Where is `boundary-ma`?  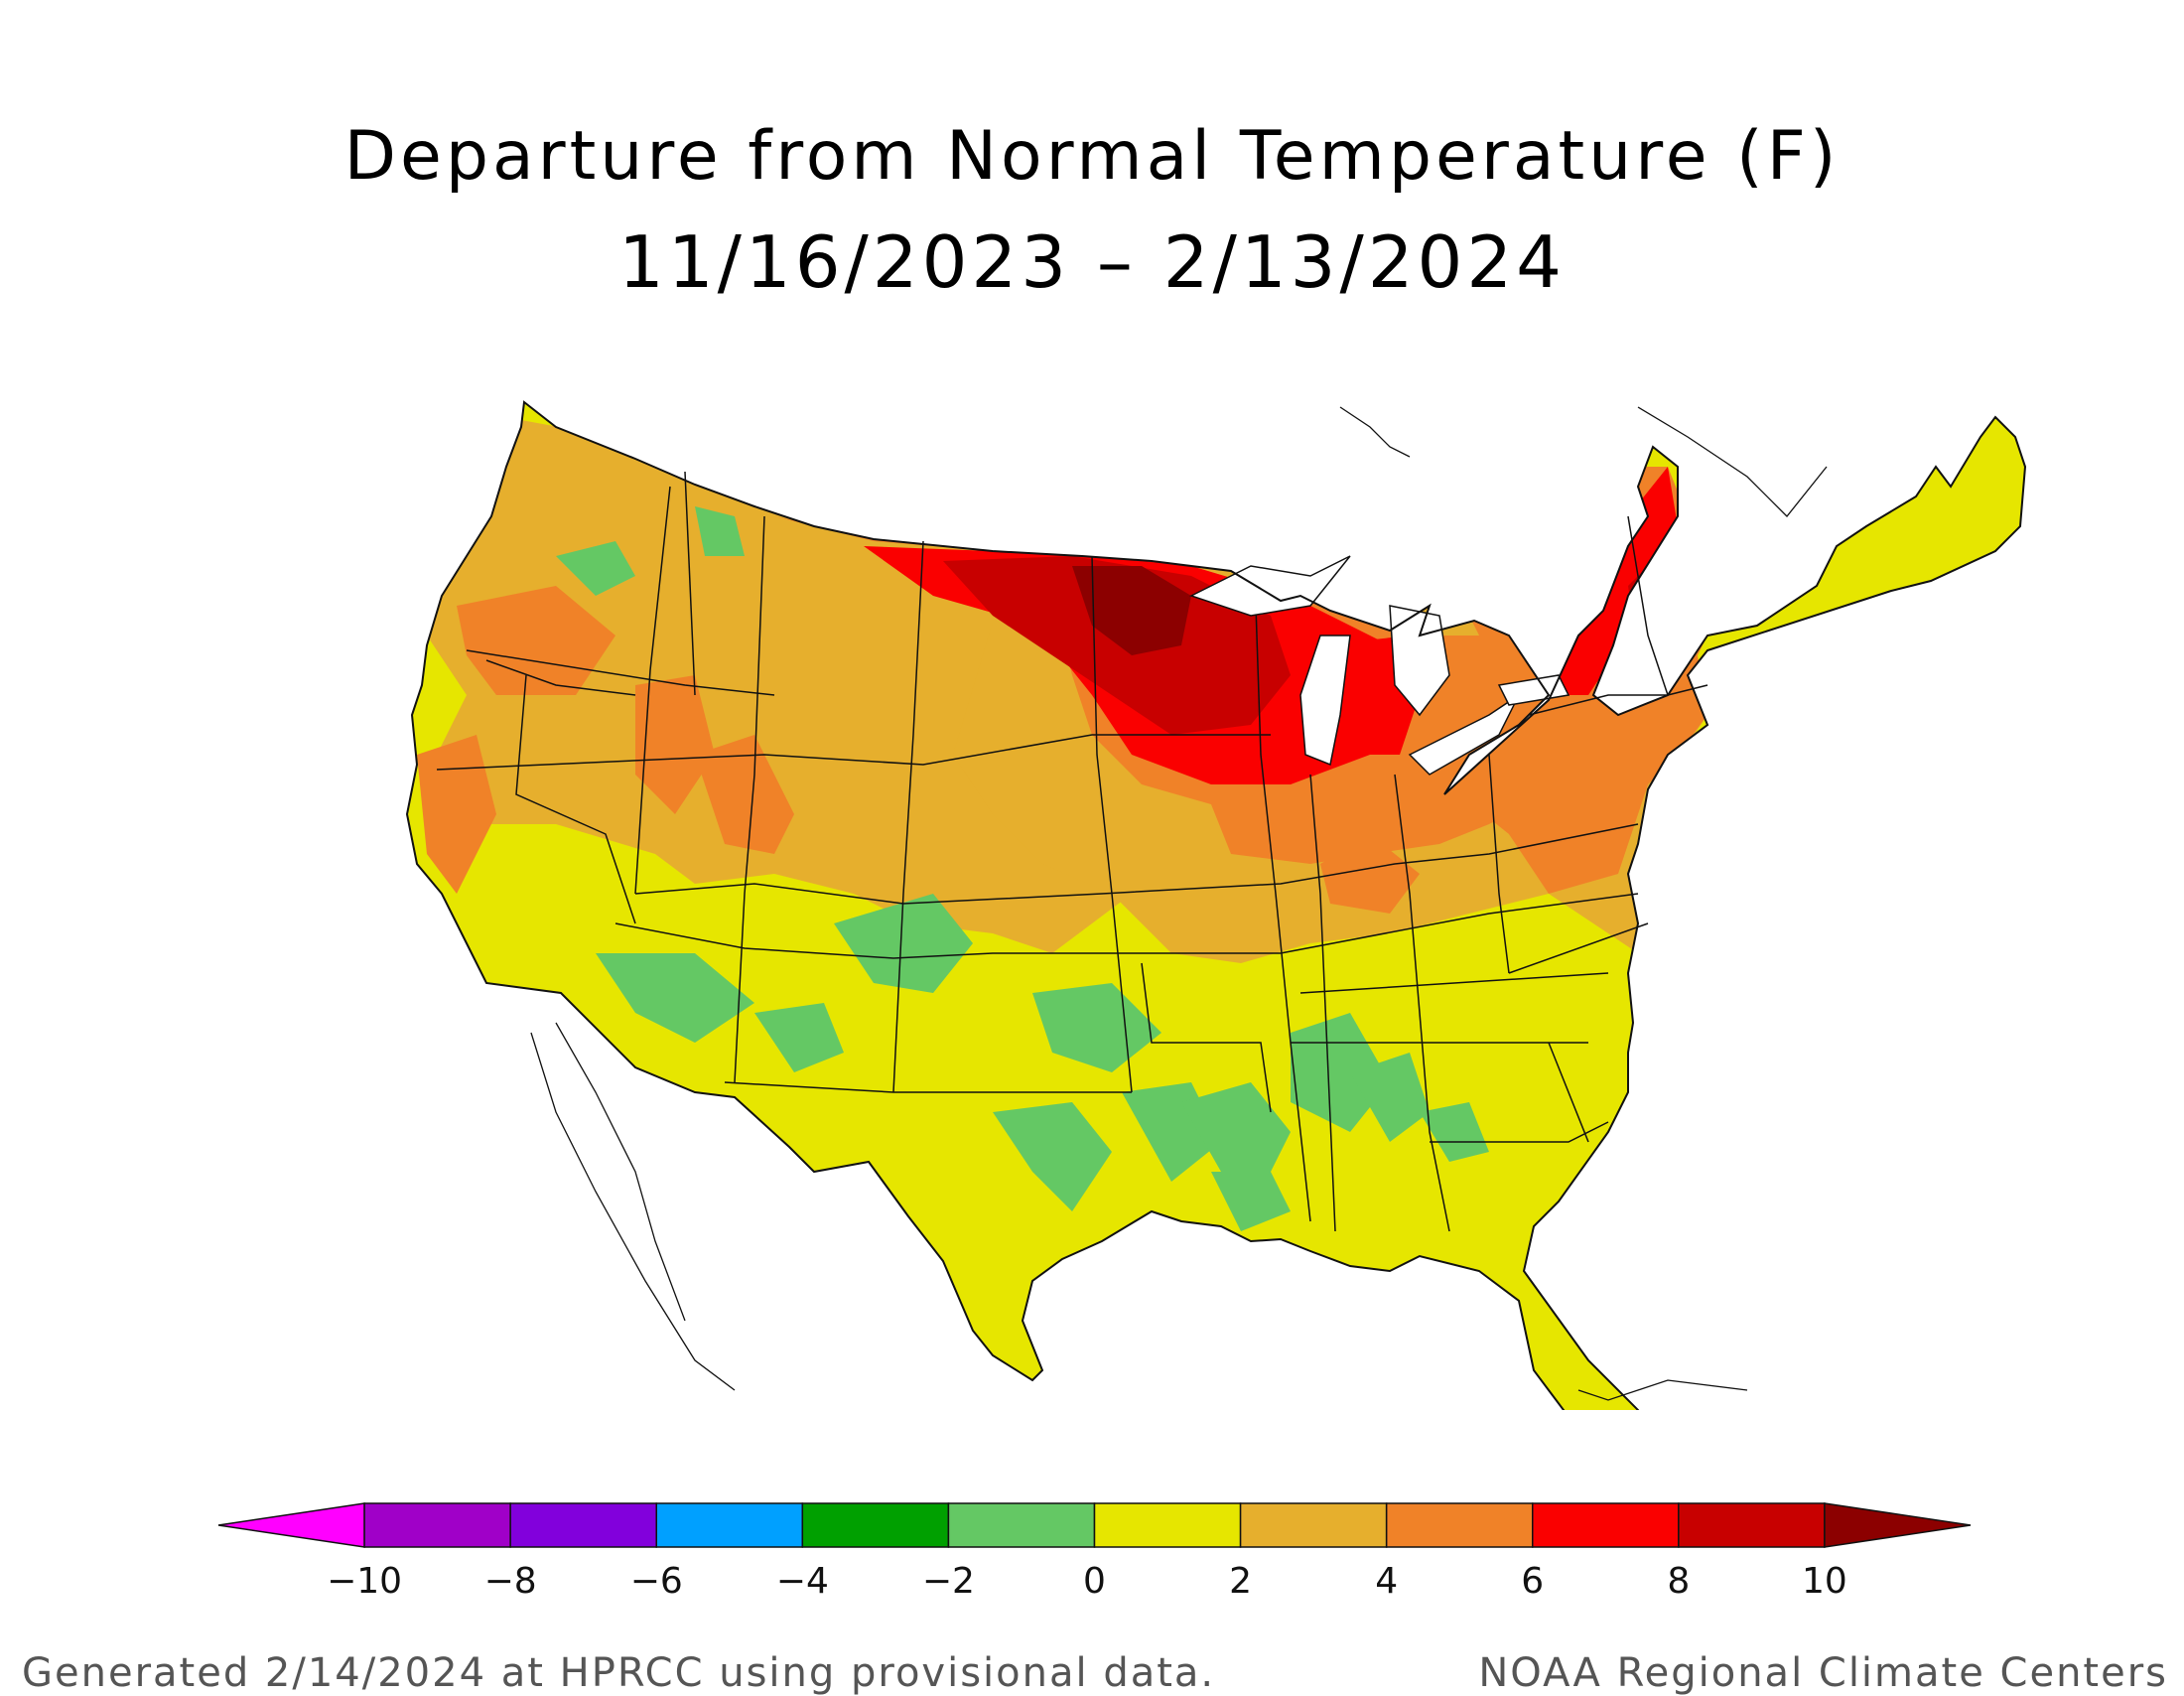 boundary-ma is located at coordinates (1687, 690).